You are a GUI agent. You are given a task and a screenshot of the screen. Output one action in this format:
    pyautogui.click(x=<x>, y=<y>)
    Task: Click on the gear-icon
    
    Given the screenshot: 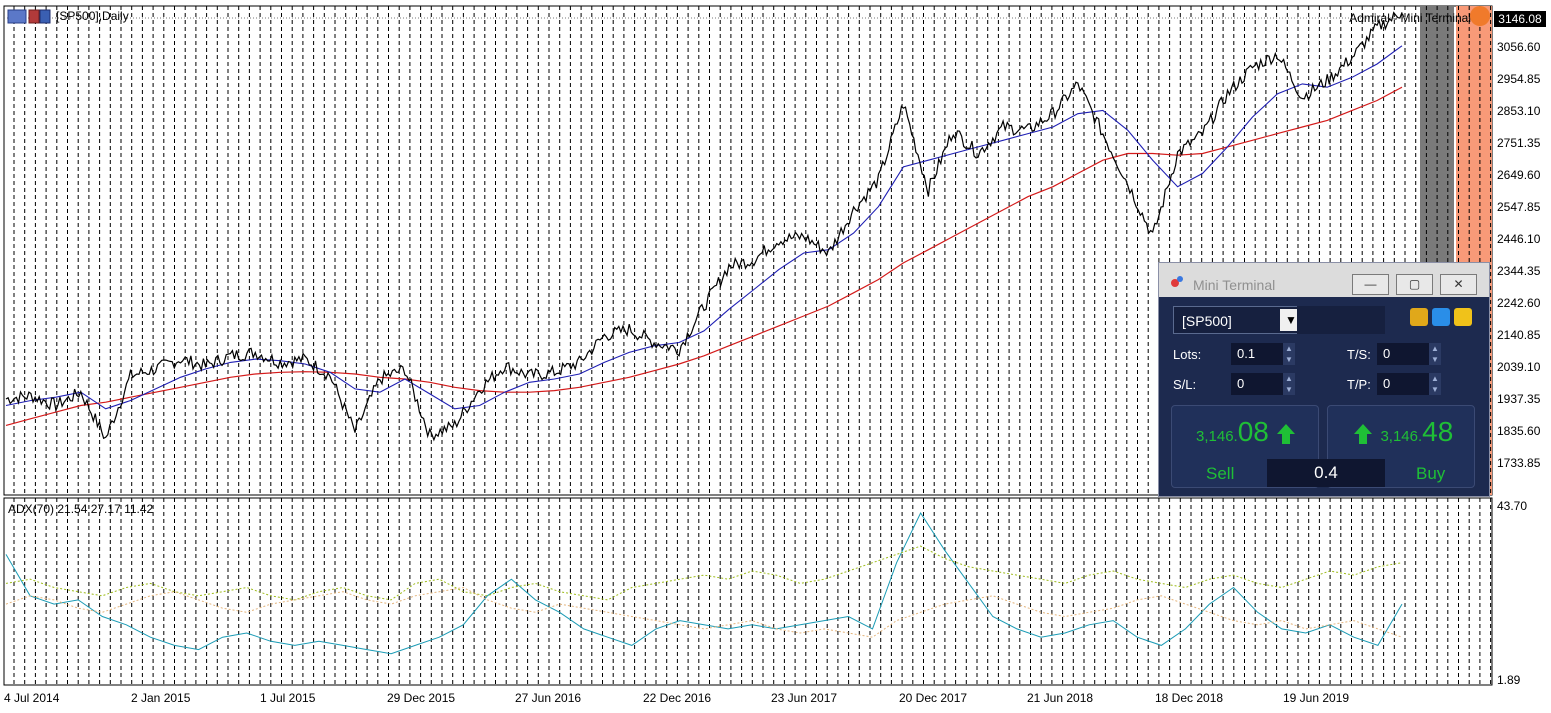 What is the action you would take?
    pyautogui.click(x=1441, y=317)
    